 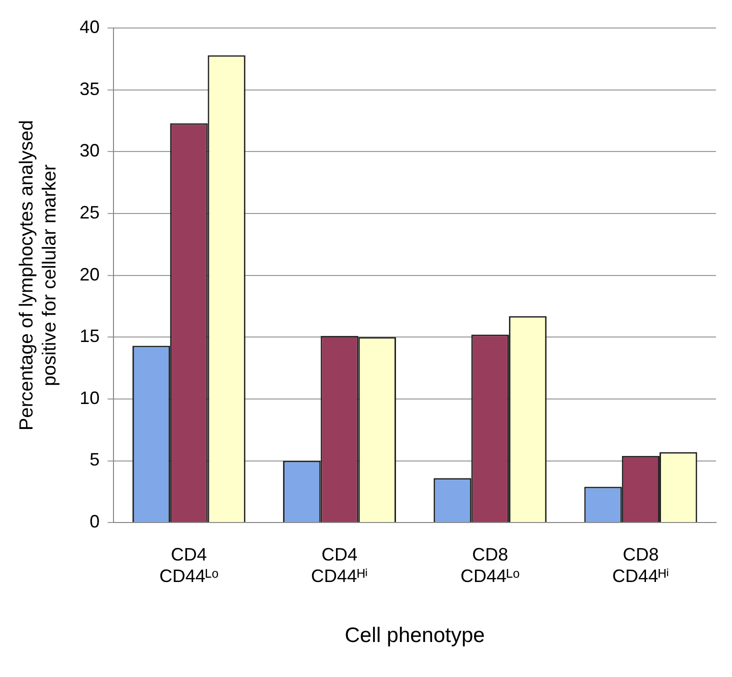 What do you see at coordinates (90, 26) in the screenshot?
I see `y-tick-label: 40` at bounding box center [90, 26].